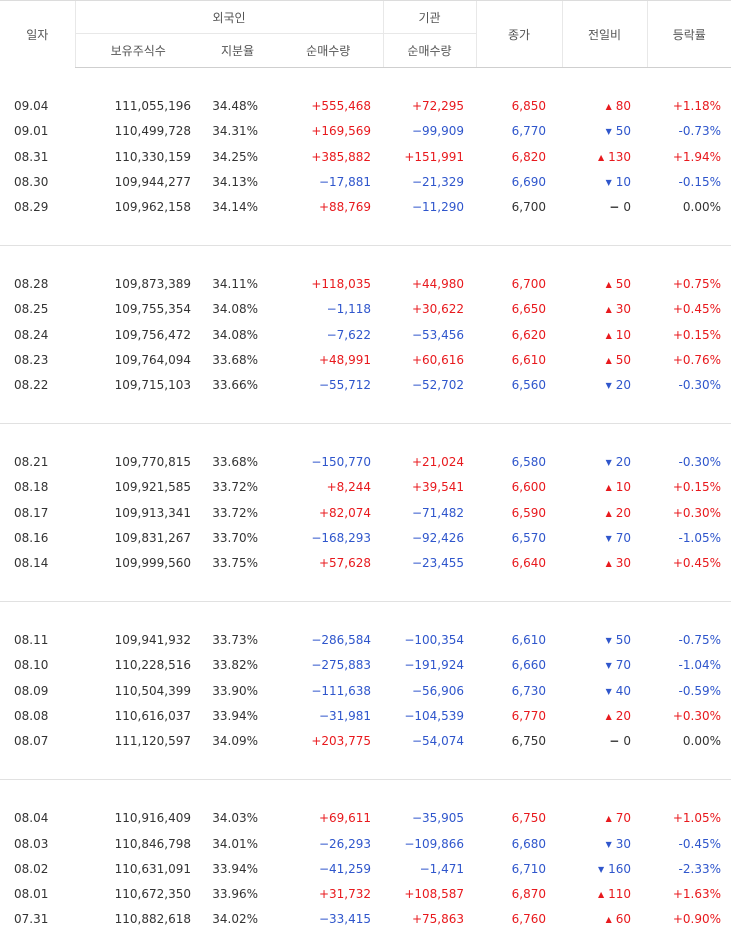  What do you see at coordinates (519, 537) in the screenshot?
I see `cell-close: 6,570` at bounding box center [519, 537].